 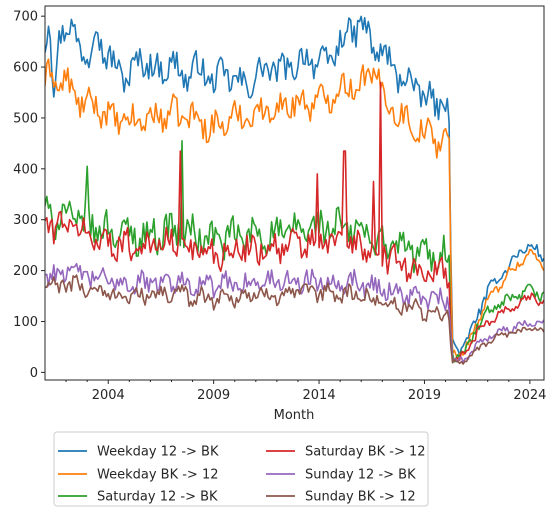 What do you see at coordinates (294, 415) in the screenshot?
I see `x-axis-title: Month` at bounding box center [294, 415].